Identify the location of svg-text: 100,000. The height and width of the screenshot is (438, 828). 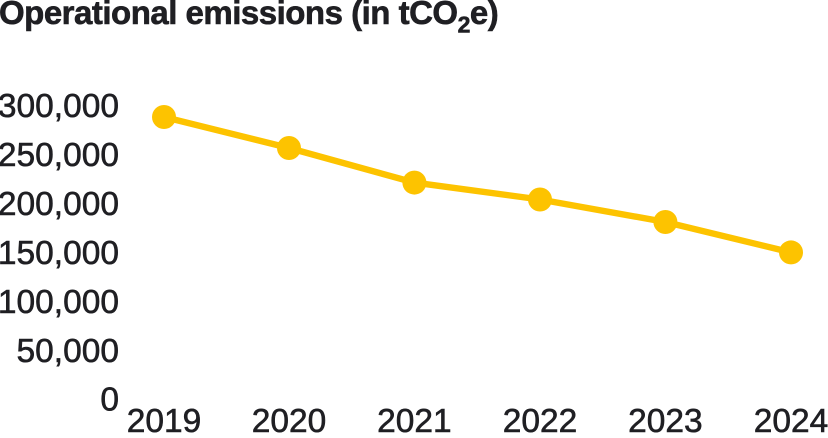
(59, 302).